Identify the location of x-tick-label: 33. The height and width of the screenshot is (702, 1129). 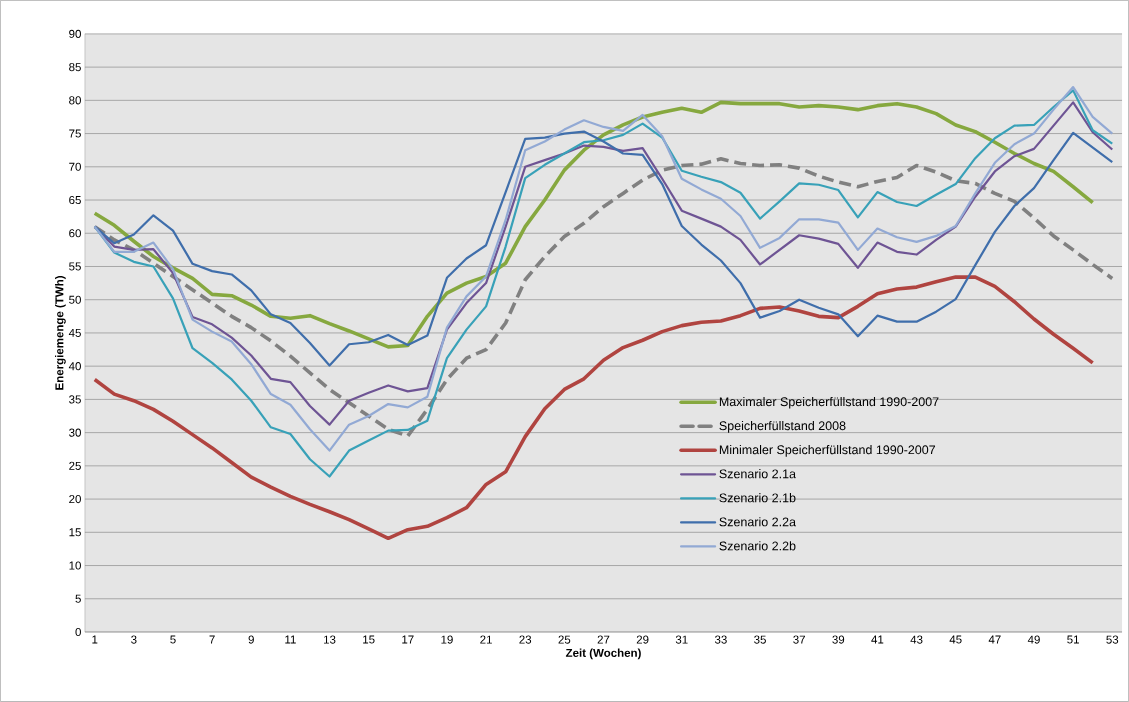
(720, 639).